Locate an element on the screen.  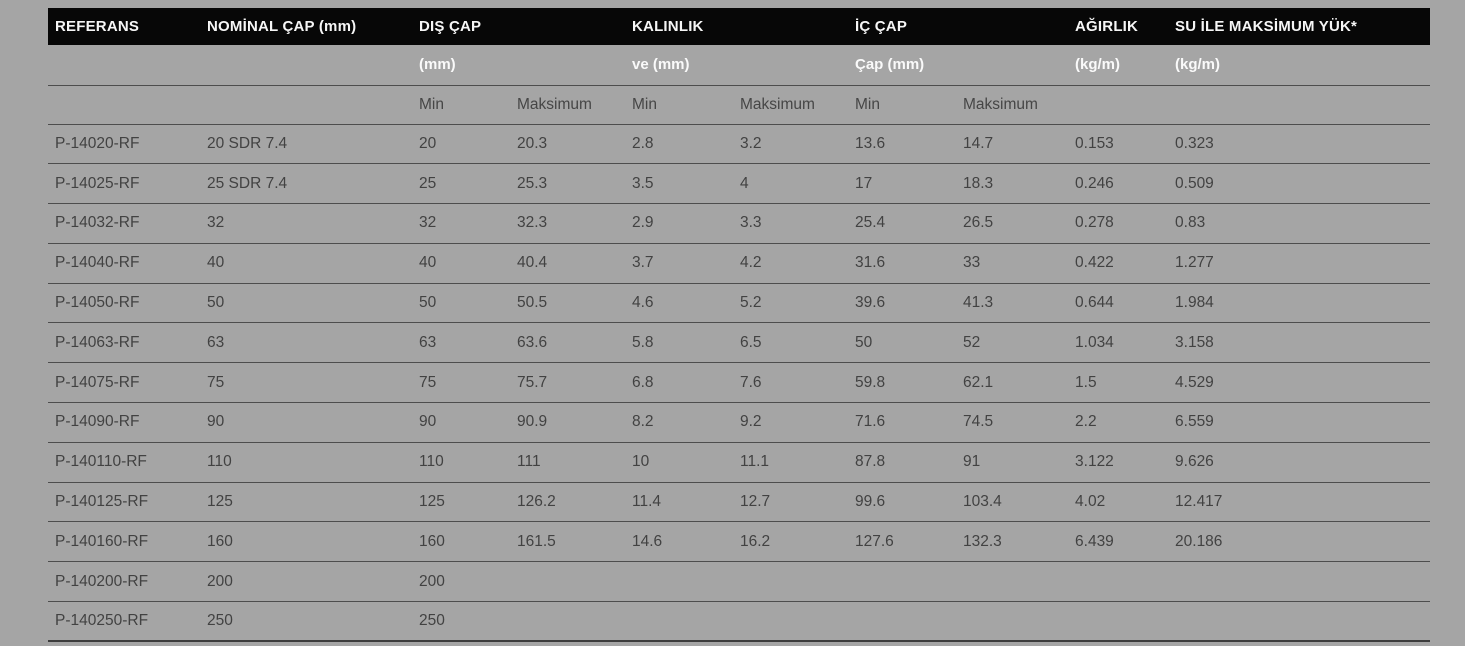
table-cell: 1.984 is located at coordinates (1299, 303).